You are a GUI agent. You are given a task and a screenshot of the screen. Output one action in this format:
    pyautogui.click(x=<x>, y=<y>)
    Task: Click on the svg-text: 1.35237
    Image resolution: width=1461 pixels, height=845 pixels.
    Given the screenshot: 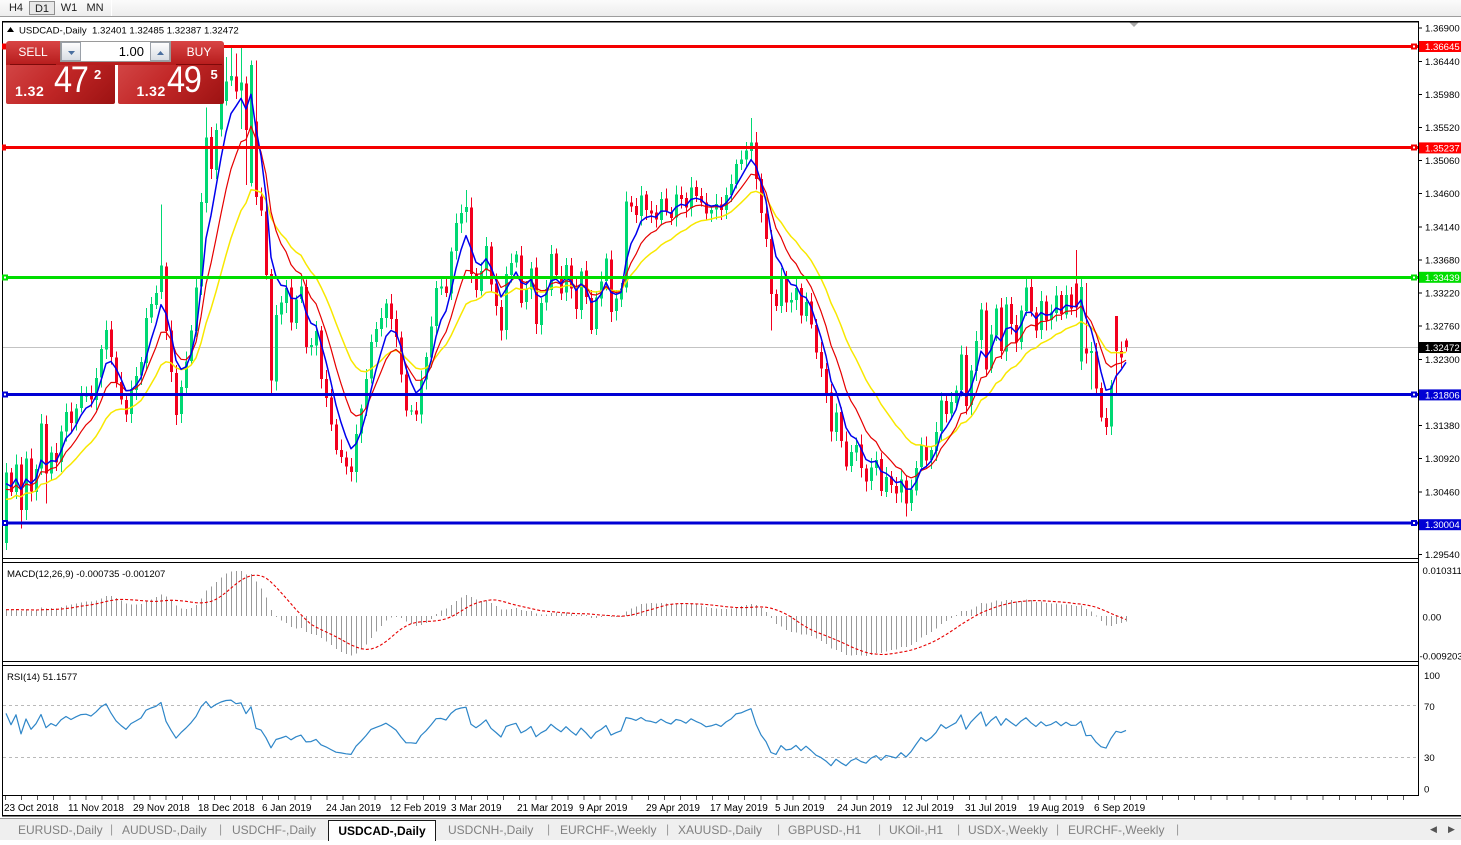 What is the action you would take?
    pyautogui.click(x=1442, y=148)
    